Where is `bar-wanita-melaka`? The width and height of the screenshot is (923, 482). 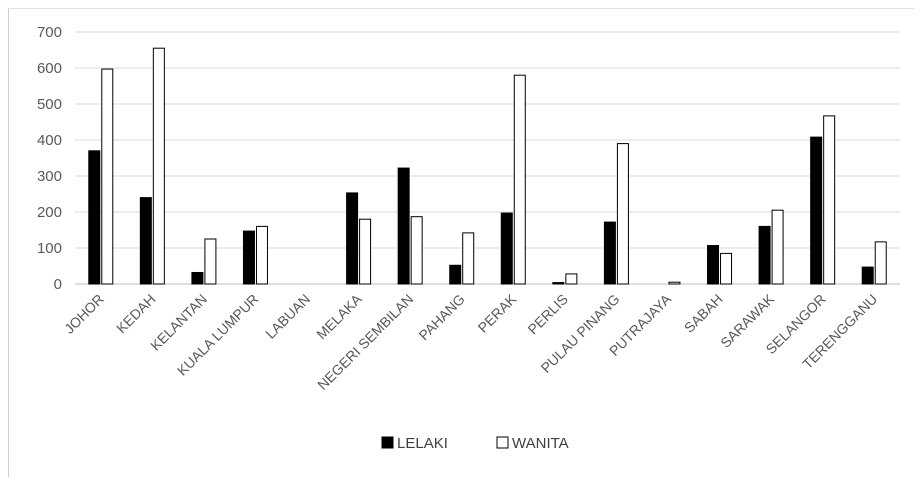 bar-wanita-melaka is located at coordinates (365, 251).